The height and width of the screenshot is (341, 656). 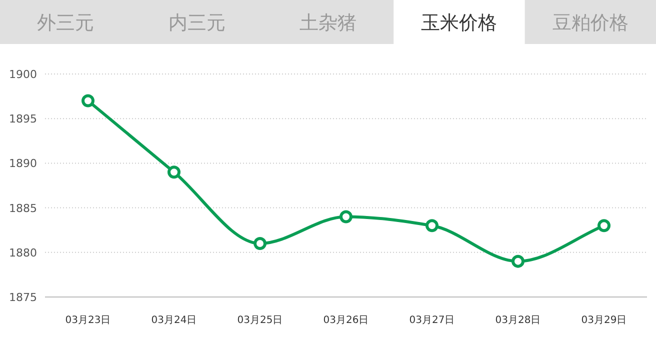 I want to click on x-tick-label: 03月29日, so click(x=604, y=320).